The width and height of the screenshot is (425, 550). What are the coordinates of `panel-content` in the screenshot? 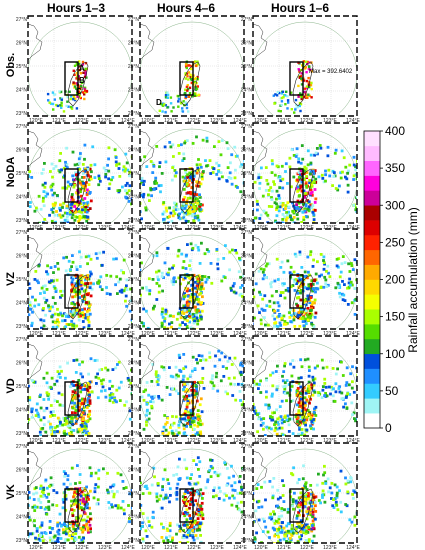 It's located at (305, 66).